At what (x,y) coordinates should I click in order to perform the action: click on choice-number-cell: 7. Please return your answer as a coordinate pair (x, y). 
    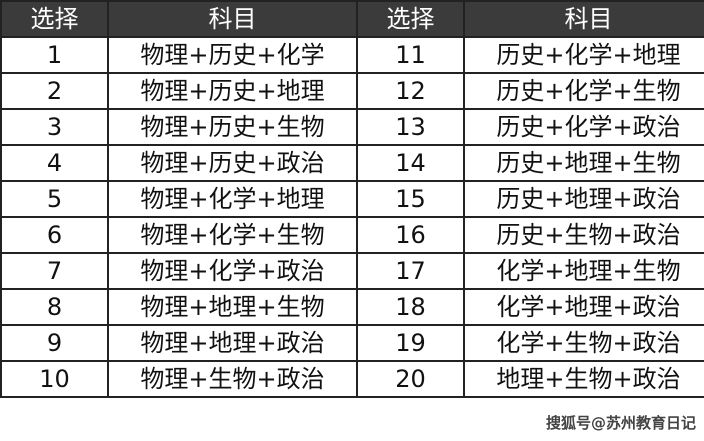
    Looking at the image, I should click on (54, 271).